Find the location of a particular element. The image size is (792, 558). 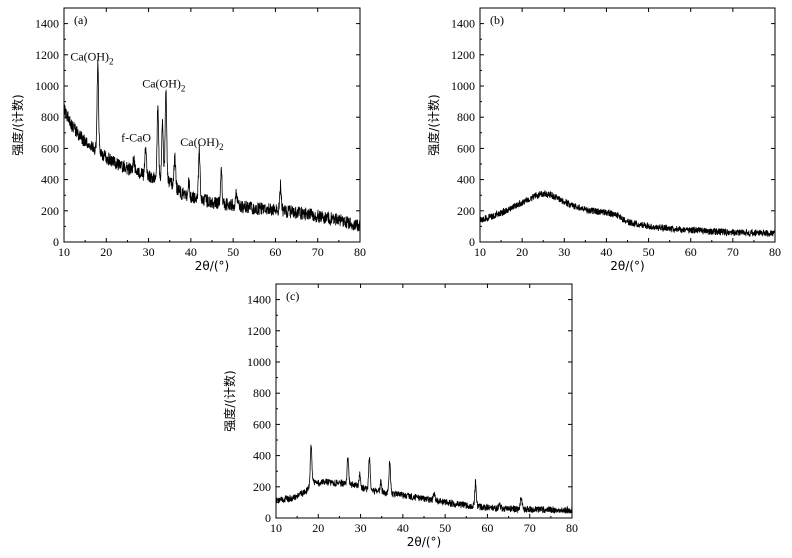

panel-label: (a) is located at coordinates (80, 20).